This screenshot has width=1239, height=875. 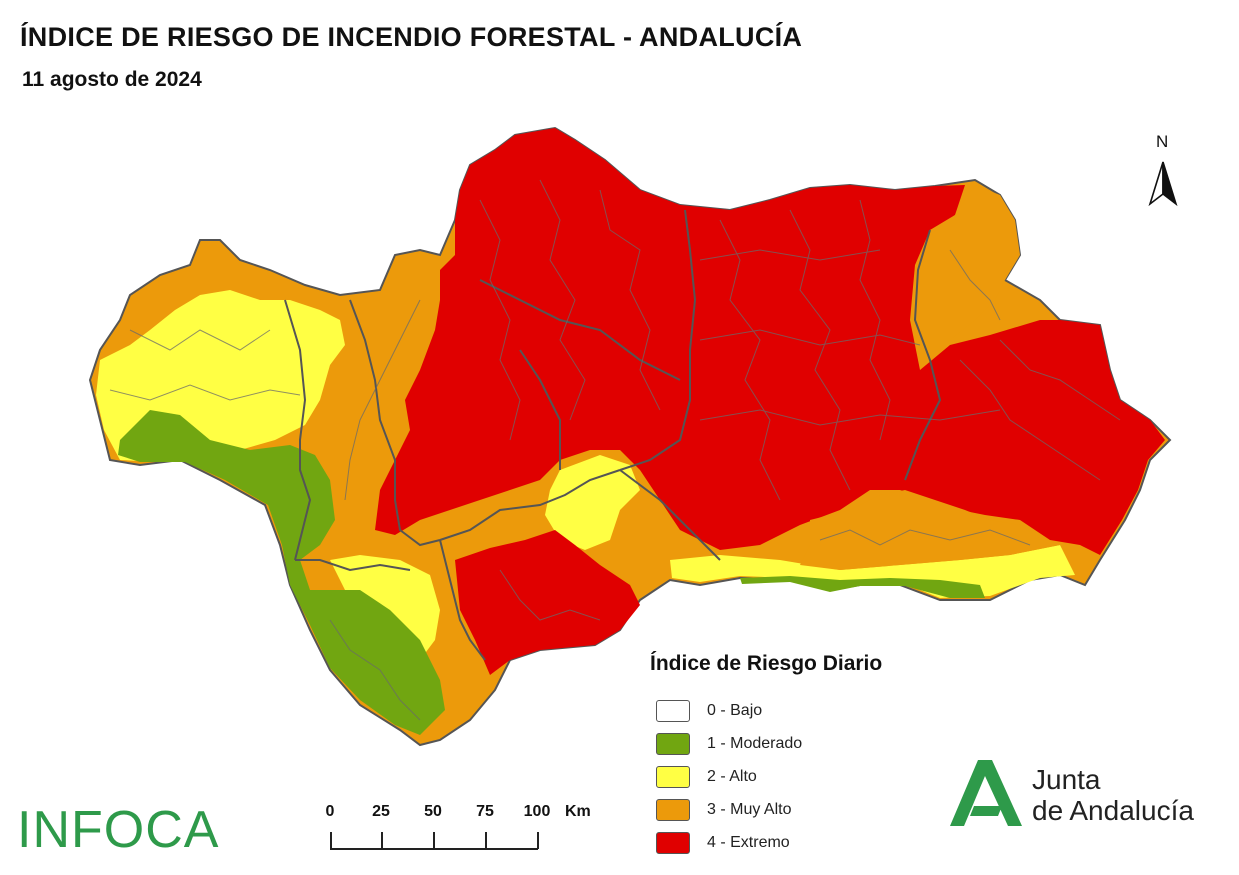 What do you see at coordinates (986, 793) in the screenshot?
I see `junta-emblem-icon` at bounding box center [986, 793].